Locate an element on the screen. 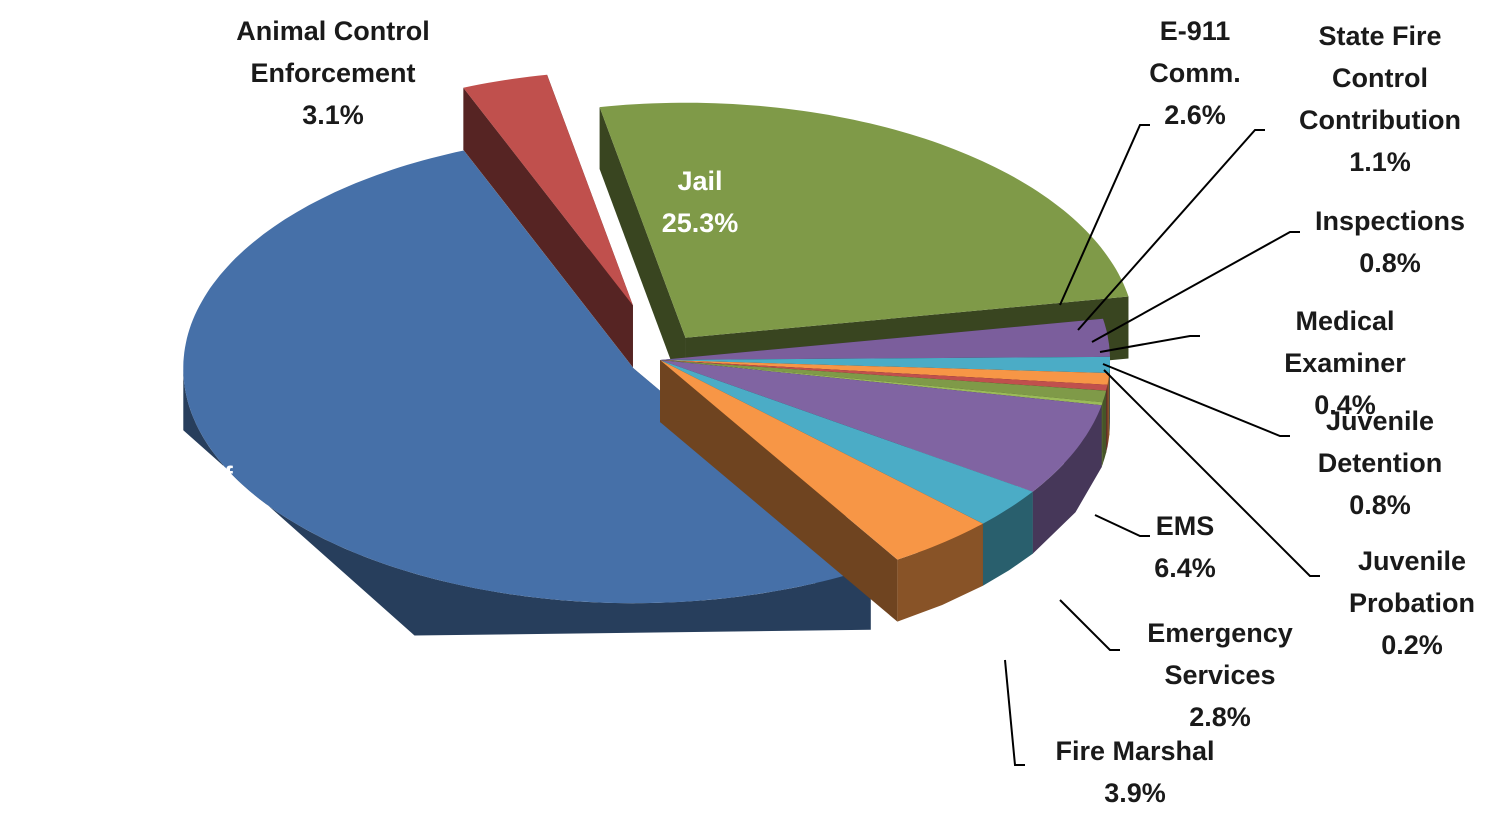  slice-value: 2.8% is located at coordinates (1220, 717).